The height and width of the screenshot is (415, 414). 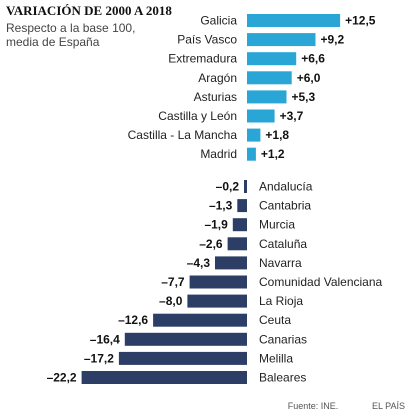 What do you see at coordinates (216, 225) in the screenshot?
I see `value-label-10: –1,9` at bounding box center [216, 225].